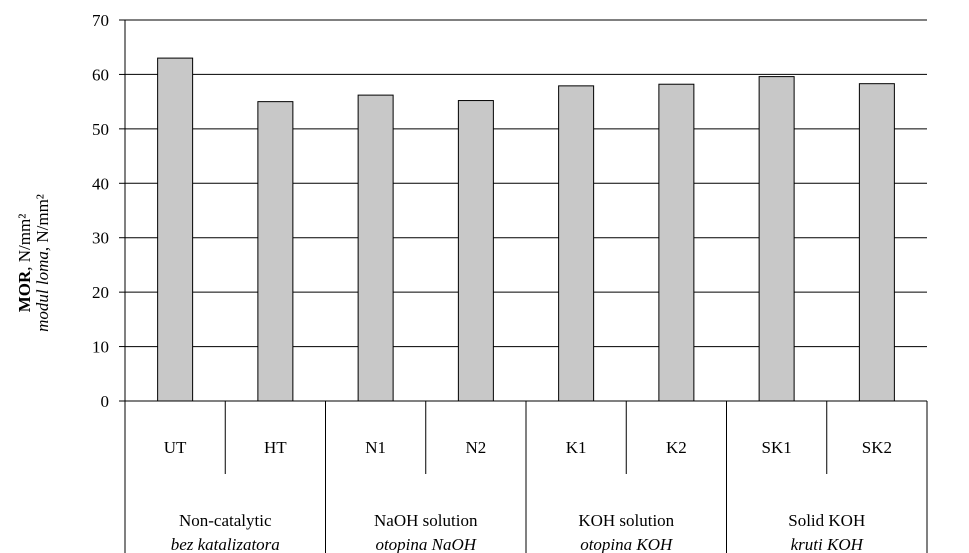 The width and height of the screenshot is (969, 553). Describe the element at coordinates (275, 447) in the screenshot. I see `category-label-ht: HT` at that location.